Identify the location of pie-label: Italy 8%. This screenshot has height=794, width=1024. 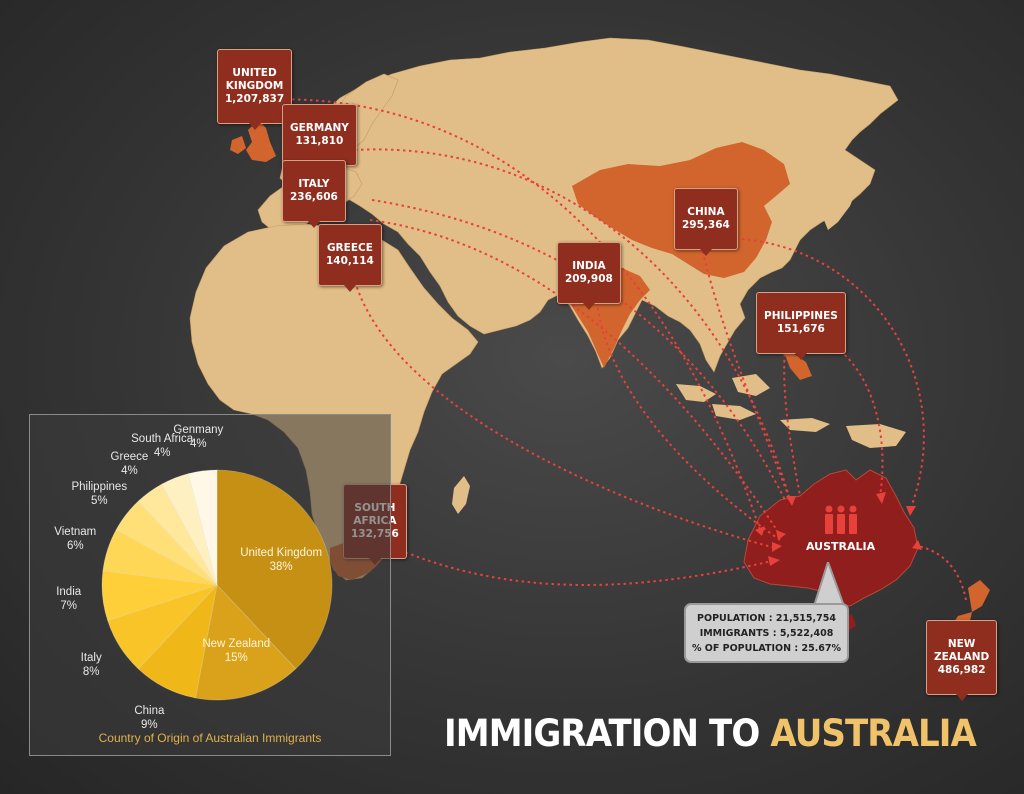
(91, 665).